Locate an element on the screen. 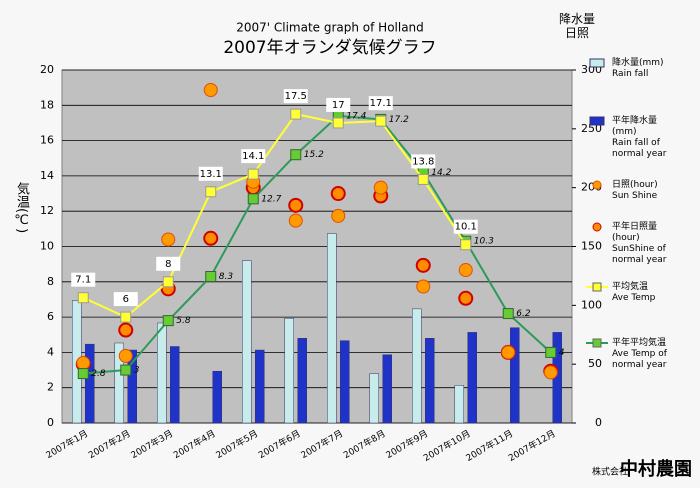 This screenshot has height=488, width=700. y-tick-label: 2 is located at coordinates (50, 387).